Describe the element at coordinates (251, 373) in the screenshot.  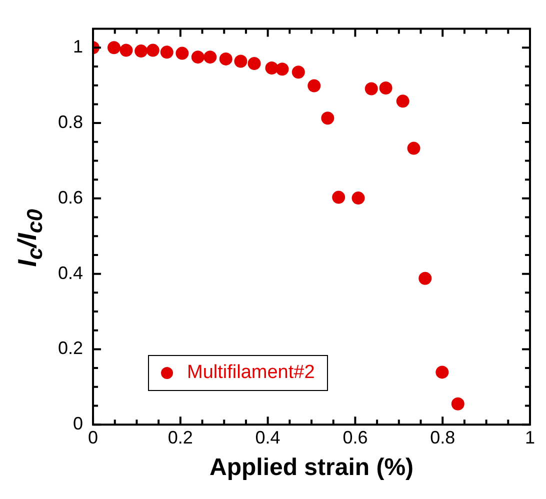
I see `legend-label: Multifilament#2` at that location.